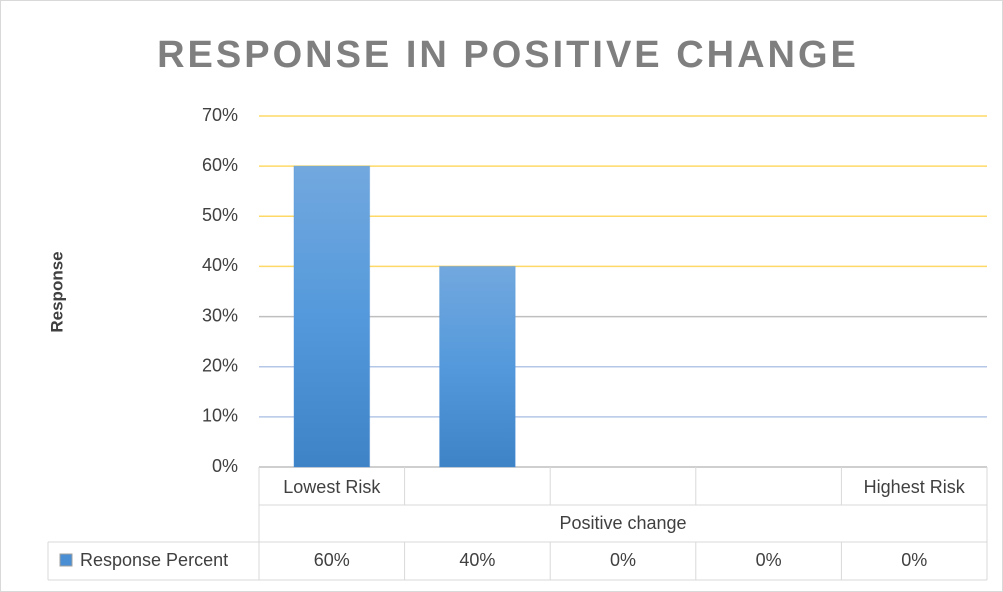 This screenshot has height=592, width=1003. I want to click on table-value: 60%, so click(332, 560).